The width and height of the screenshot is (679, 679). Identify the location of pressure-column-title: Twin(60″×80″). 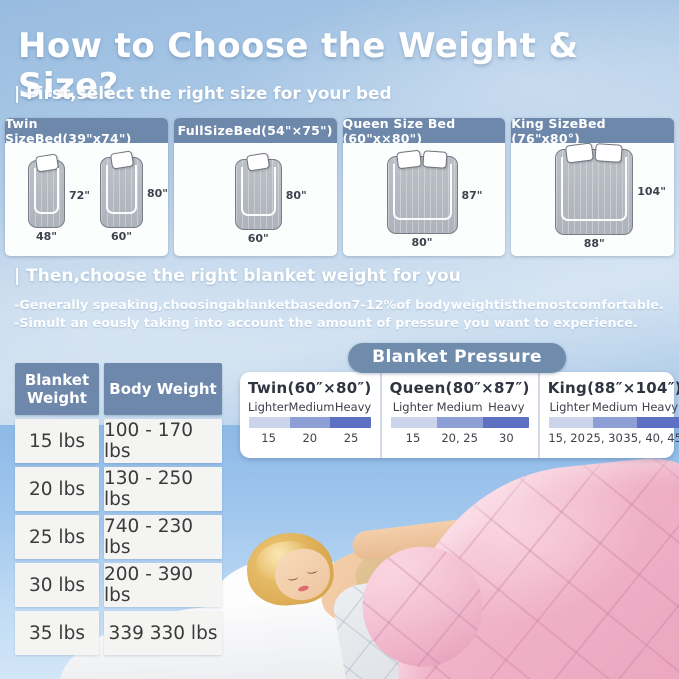
(310, 388).